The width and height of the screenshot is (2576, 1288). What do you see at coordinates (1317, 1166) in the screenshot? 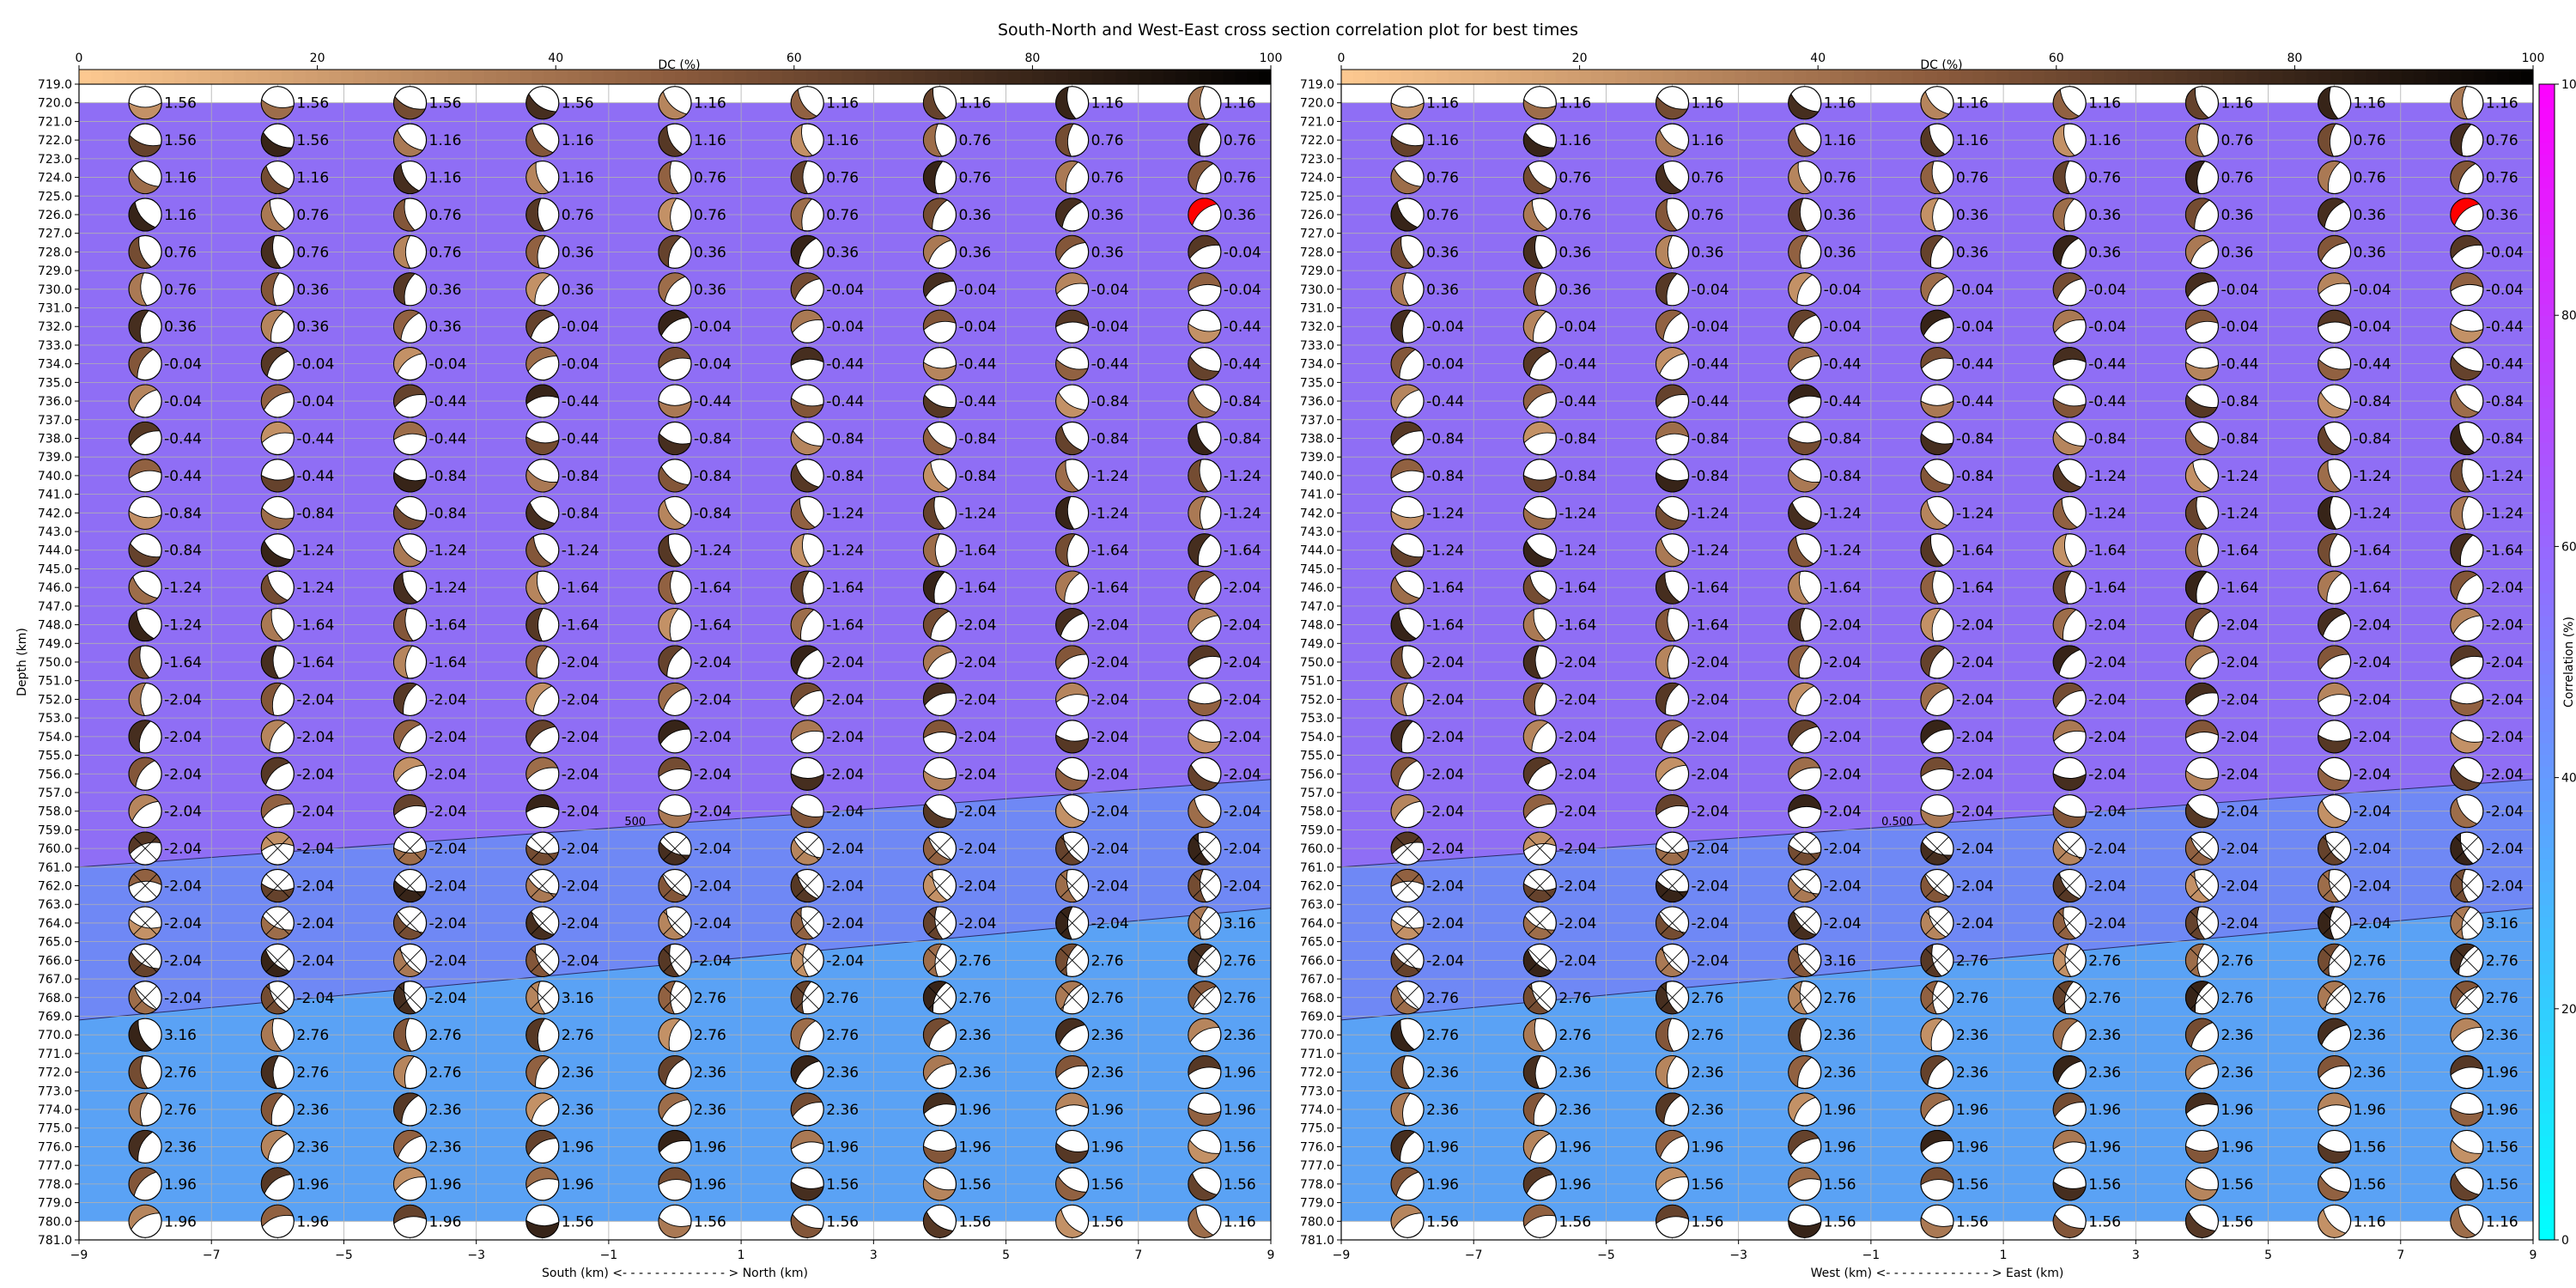
I see `y-tick-label: 777.0` at bounding box center [1317, 1166].